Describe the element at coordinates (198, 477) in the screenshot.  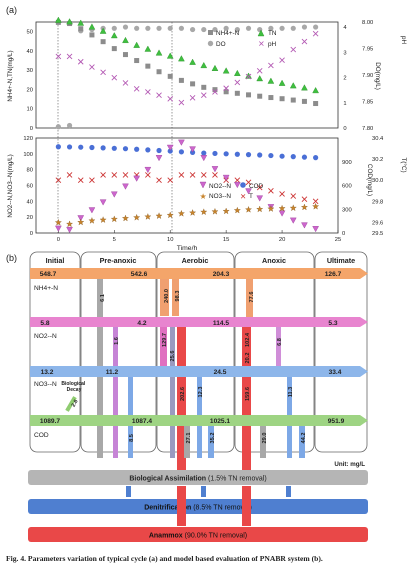
I see `sink-assimilation-box` at that location.